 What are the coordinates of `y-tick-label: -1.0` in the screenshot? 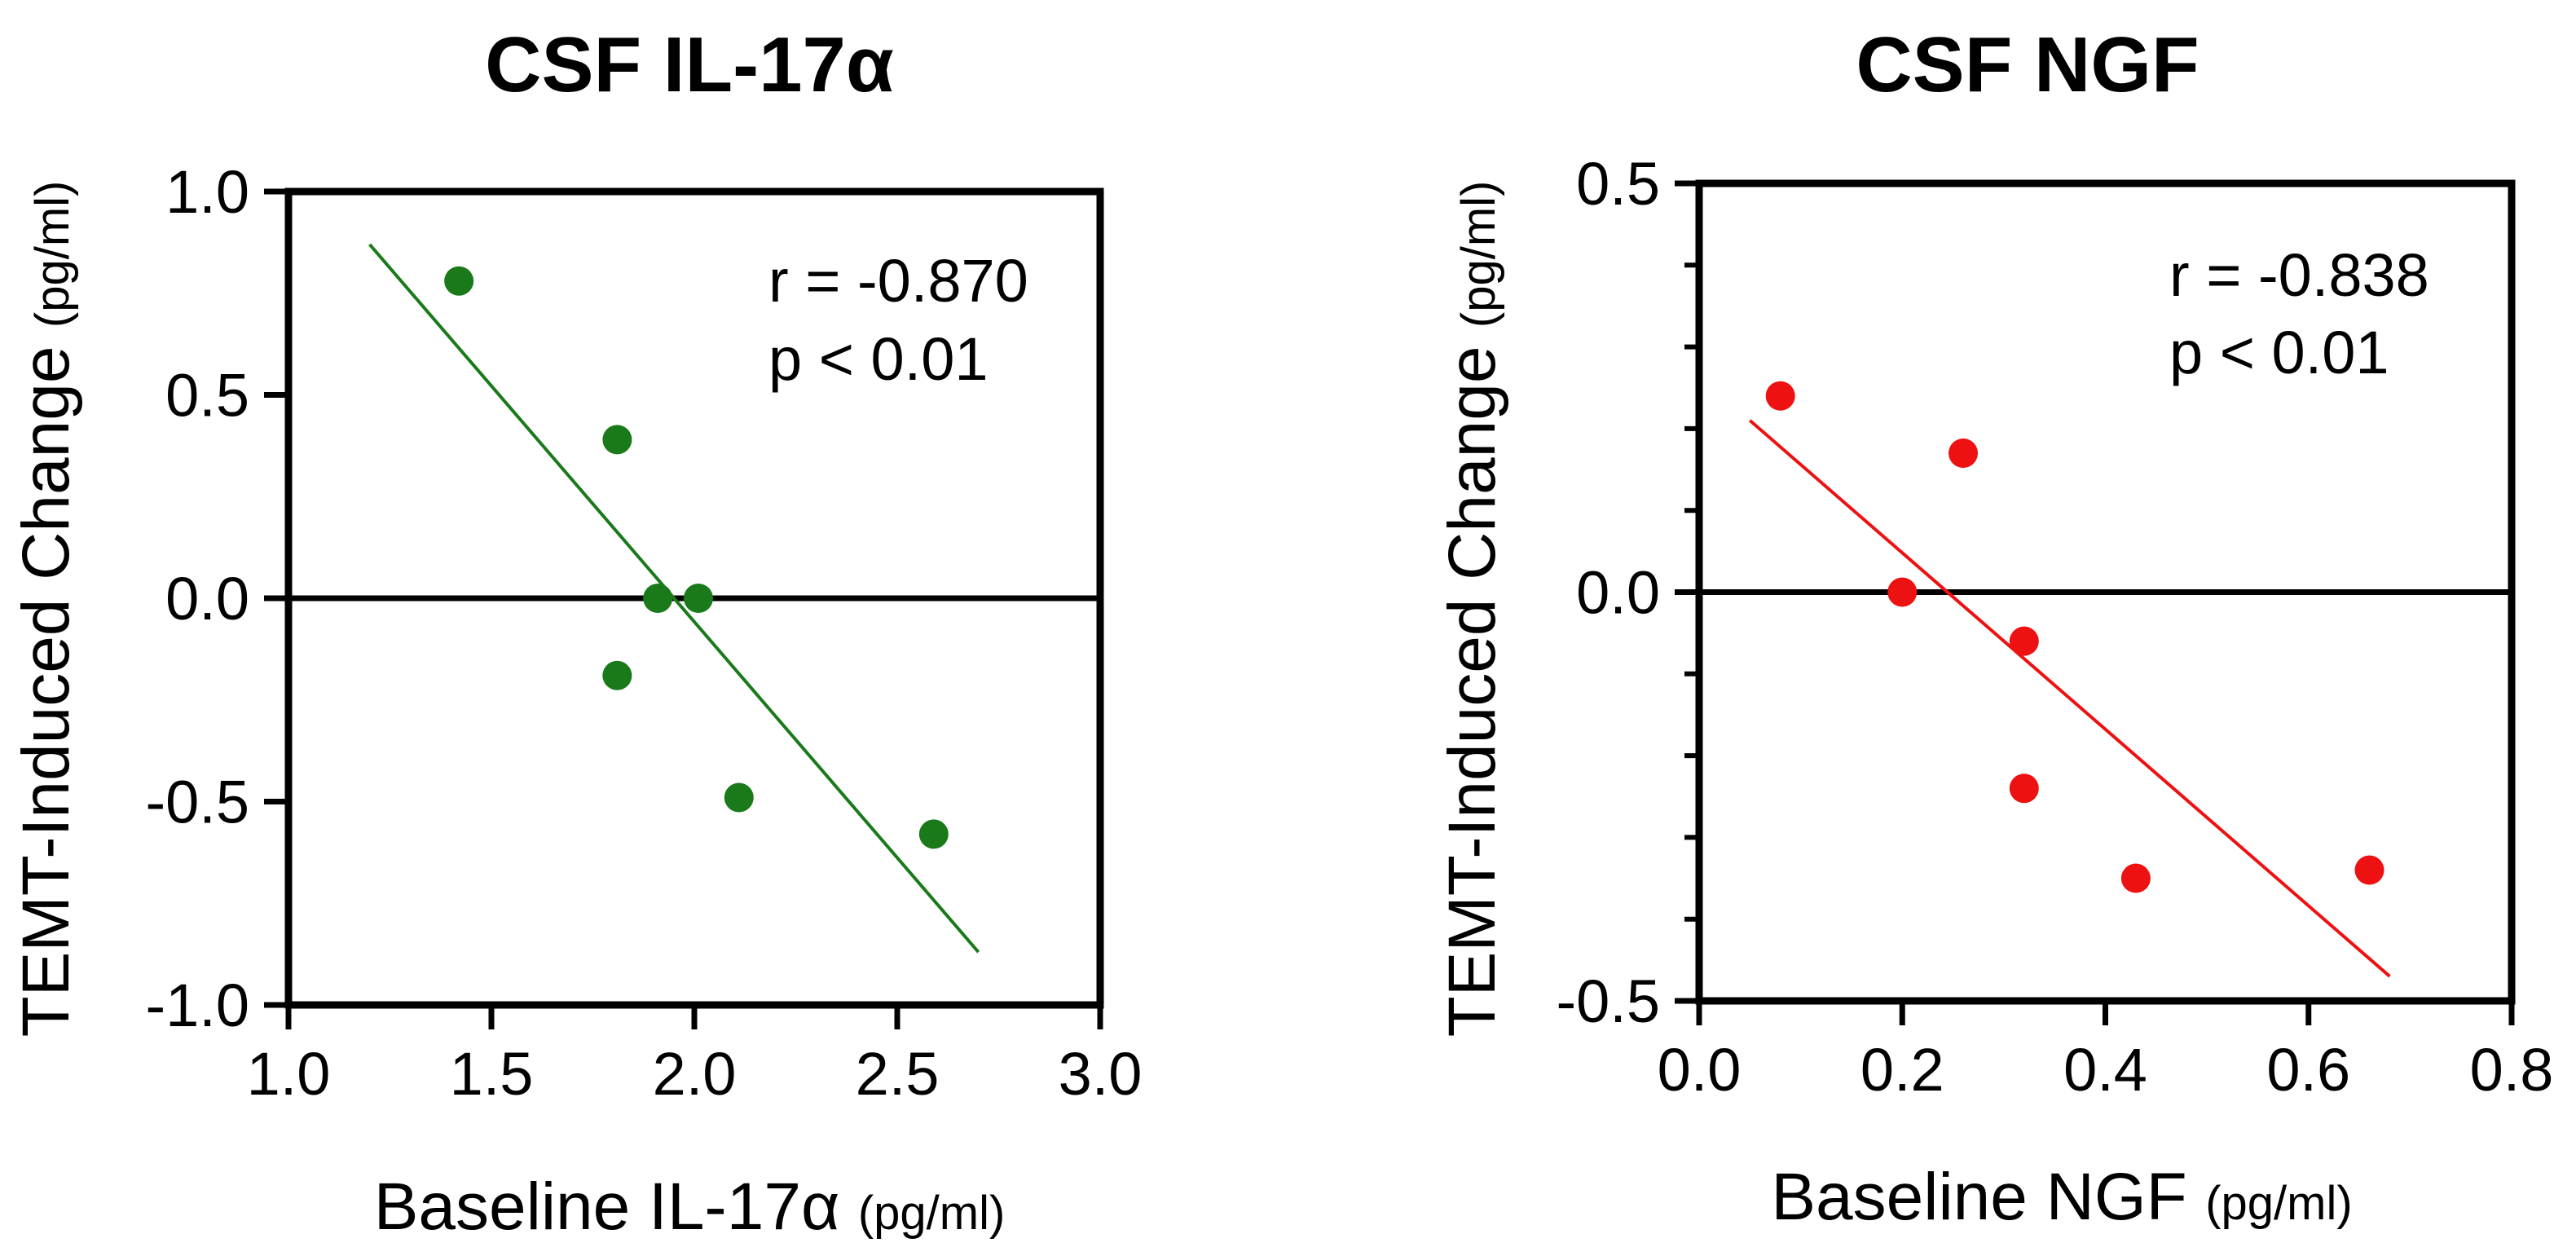 It's located at (197, 1005).